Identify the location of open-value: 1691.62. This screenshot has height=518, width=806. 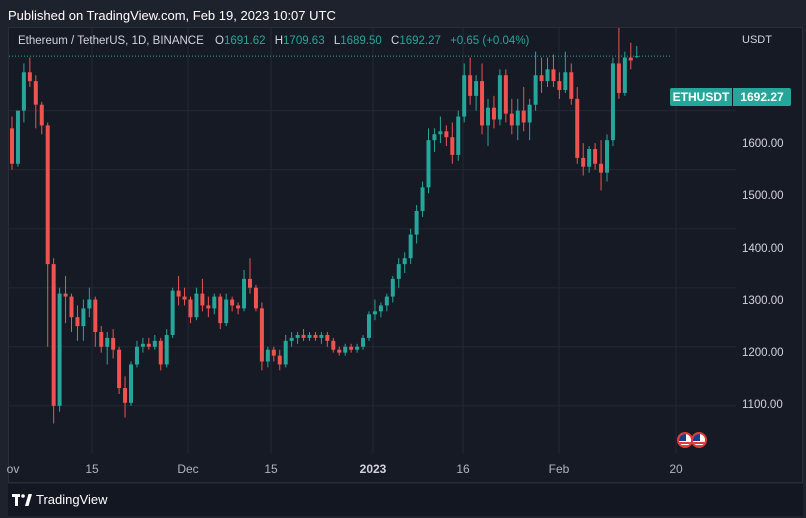
(244, 41).